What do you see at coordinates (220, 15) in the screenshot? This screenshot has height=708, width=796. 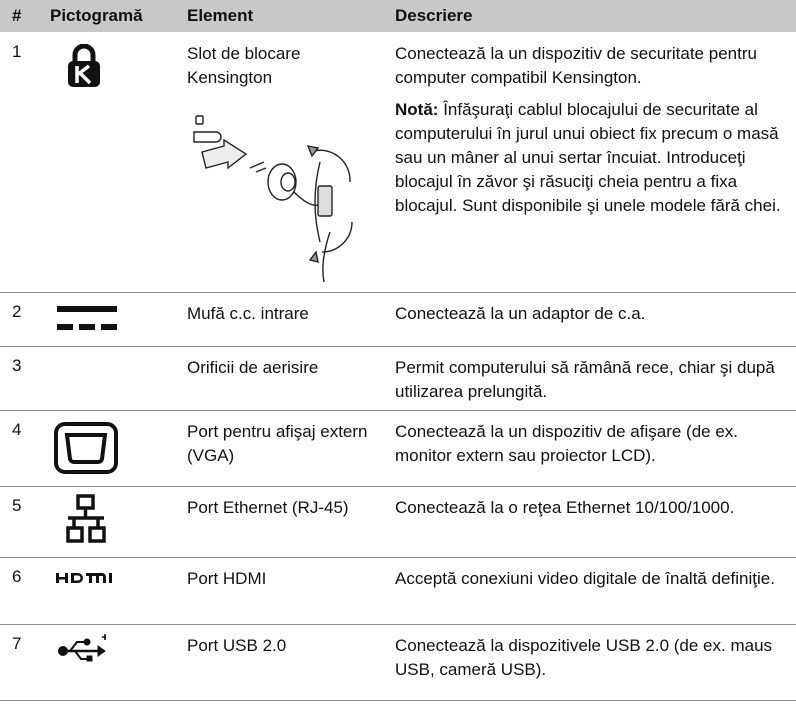 I see `header-cell: Element` at bounding box center [220, 15].